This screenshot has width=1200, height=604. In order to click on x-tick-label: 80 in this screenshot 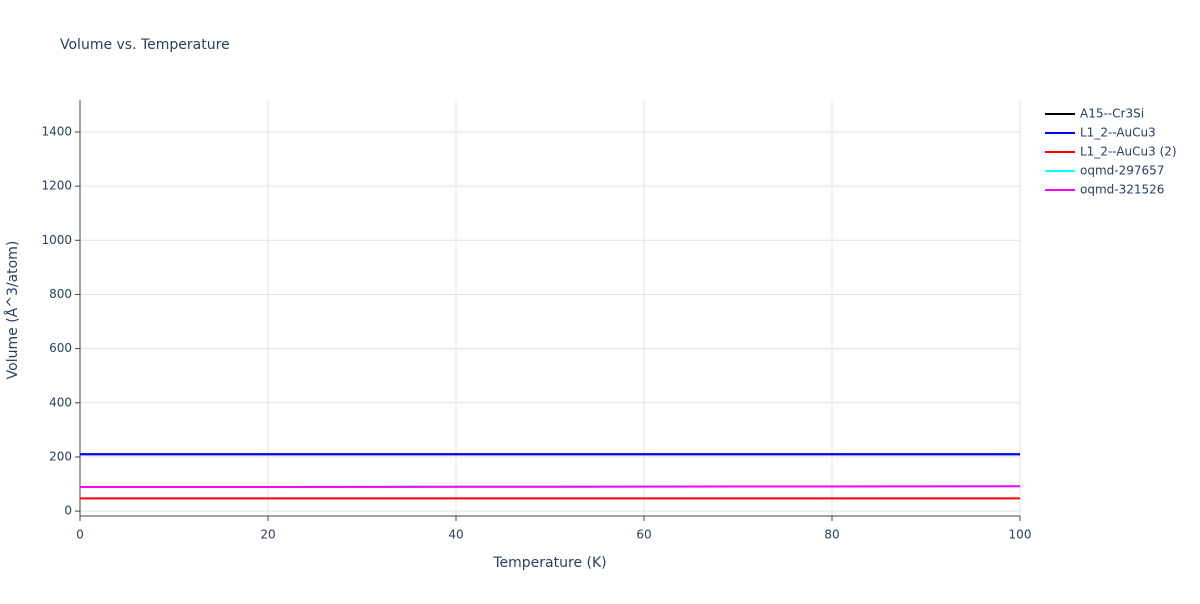, I will do `click(831, 535)`.